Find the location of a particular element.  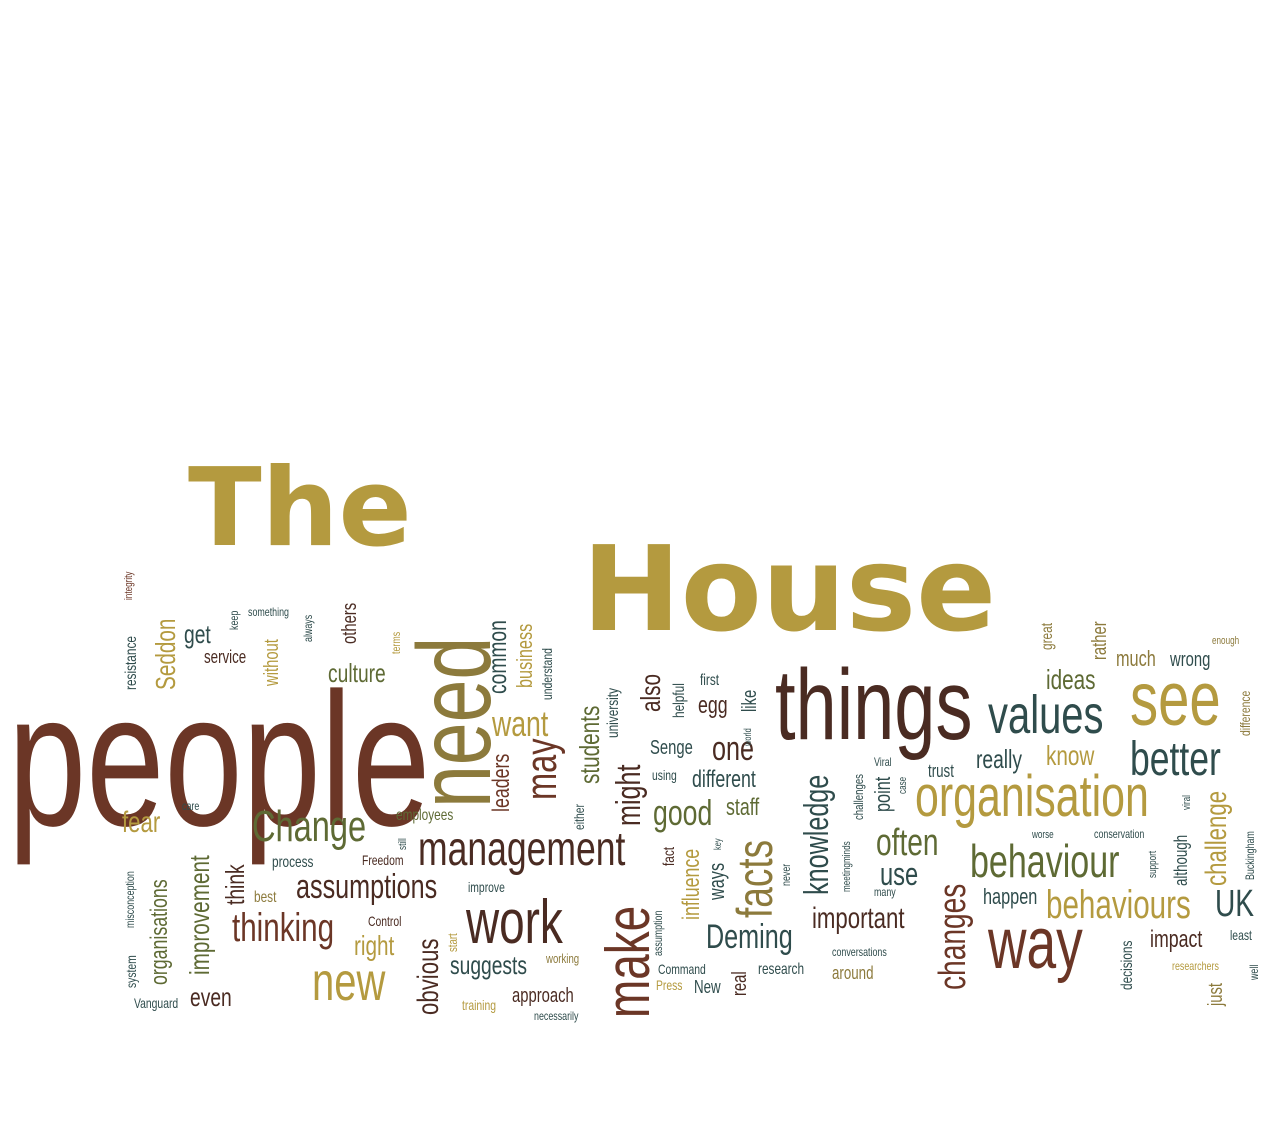

word-something: something is located at coordinates (268, 612).